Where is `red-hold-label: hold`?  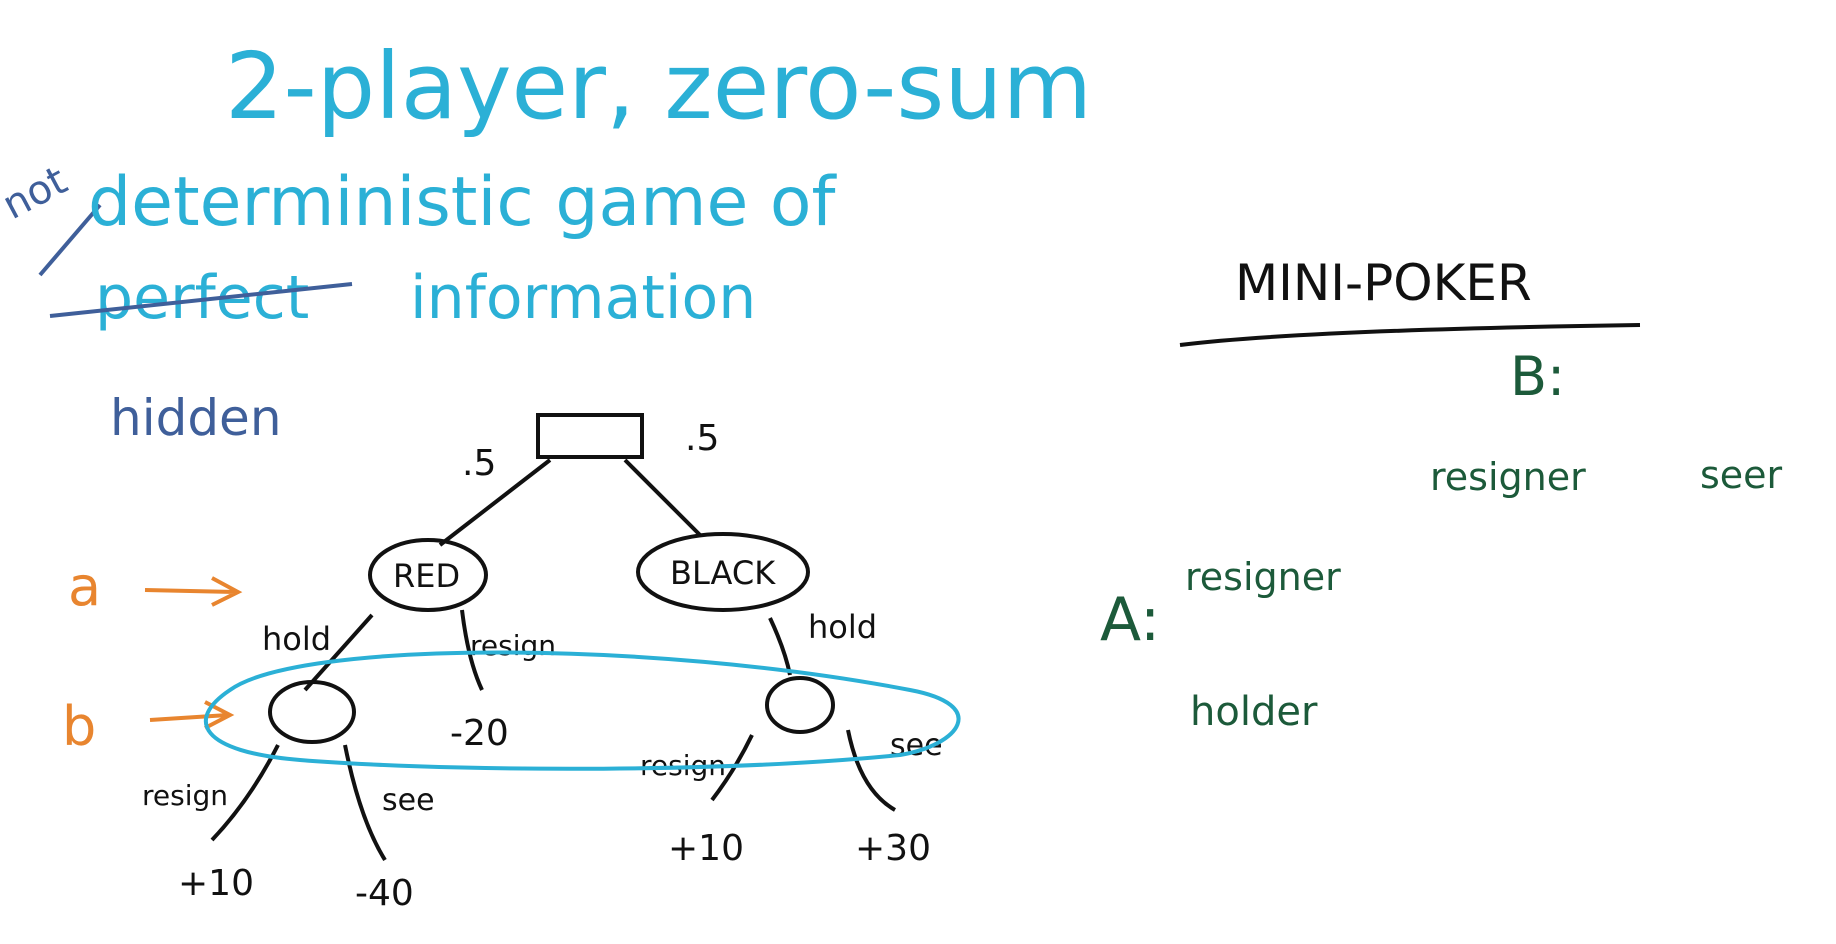 red-hold-label: hold is located at coordinates (296, 639).